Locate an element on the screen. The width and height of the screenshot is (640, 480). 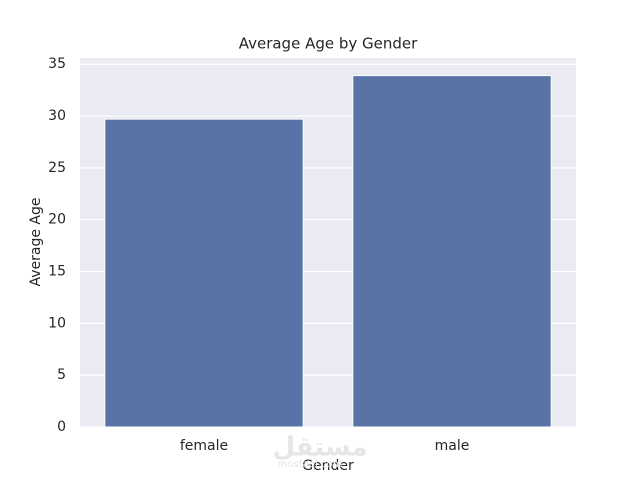
y-tick-label: 5 is located at coordinates (61, 375).